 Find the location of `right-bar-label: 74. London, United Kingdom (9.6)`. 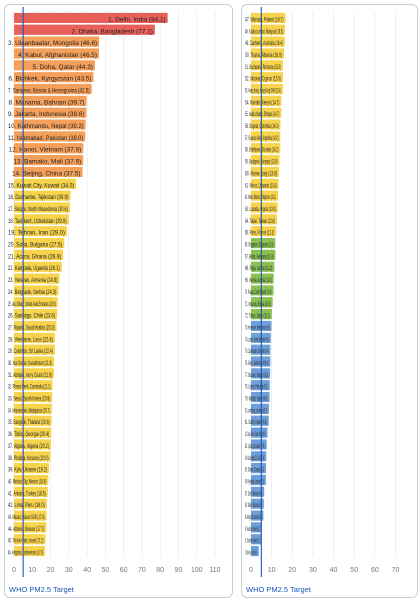

right-bar-label: 74. London, United Kingdom (9.6) is located at coordinates (257, 339).